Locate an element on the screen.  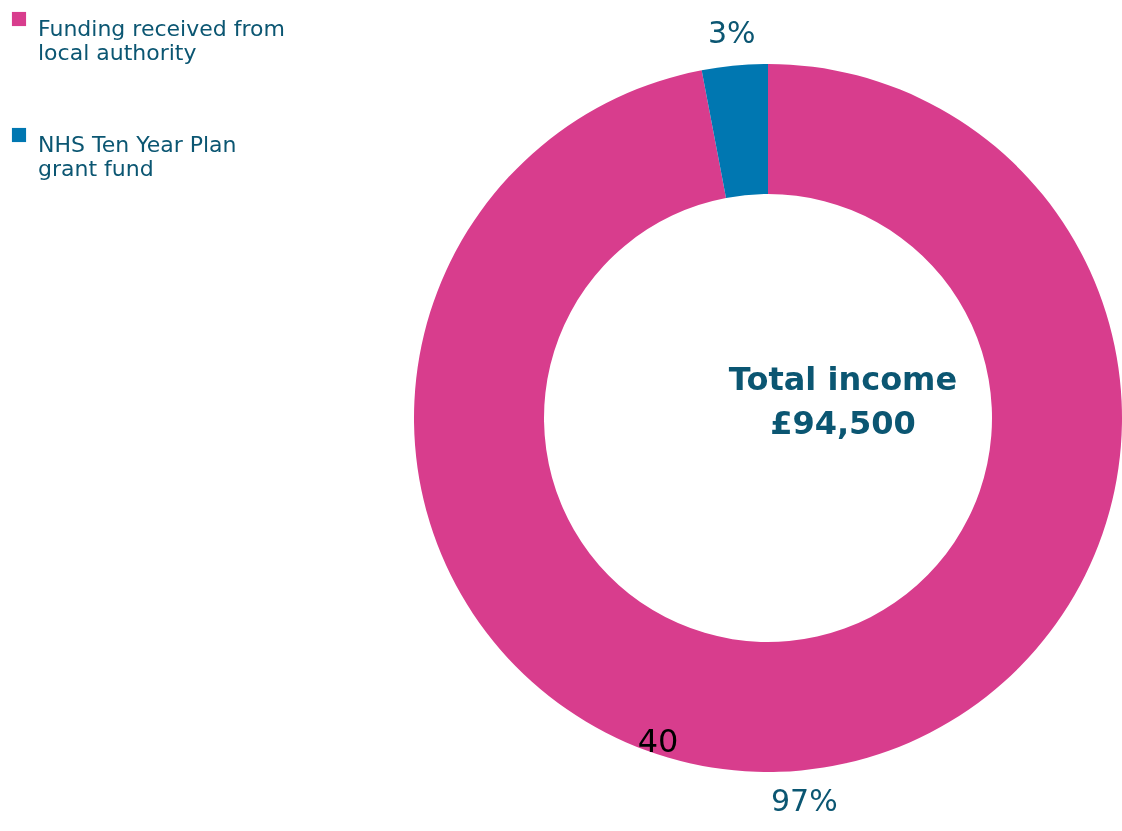
text: Total income is located at coordinates (843, 379).